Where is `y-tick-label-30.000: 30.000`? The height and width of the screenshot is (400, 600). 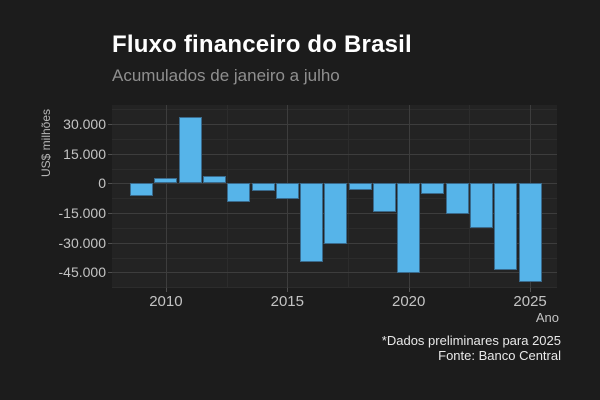 y-tick-label-30.000: 30.000 is located at coordinates (84, 124).